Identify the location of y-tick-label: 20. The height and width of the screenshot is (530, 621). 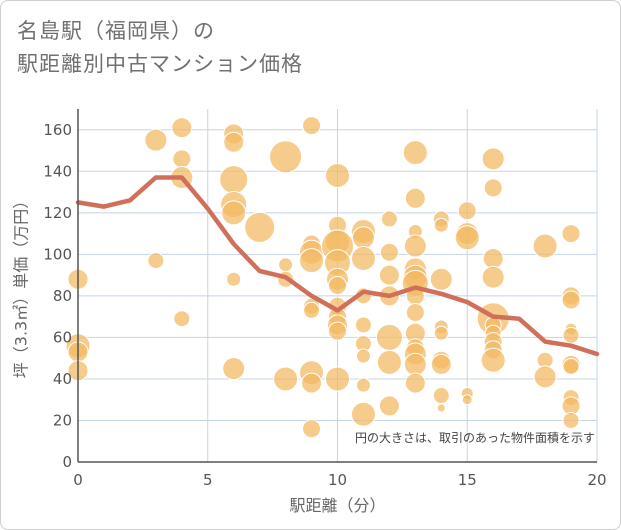
(62, 420).